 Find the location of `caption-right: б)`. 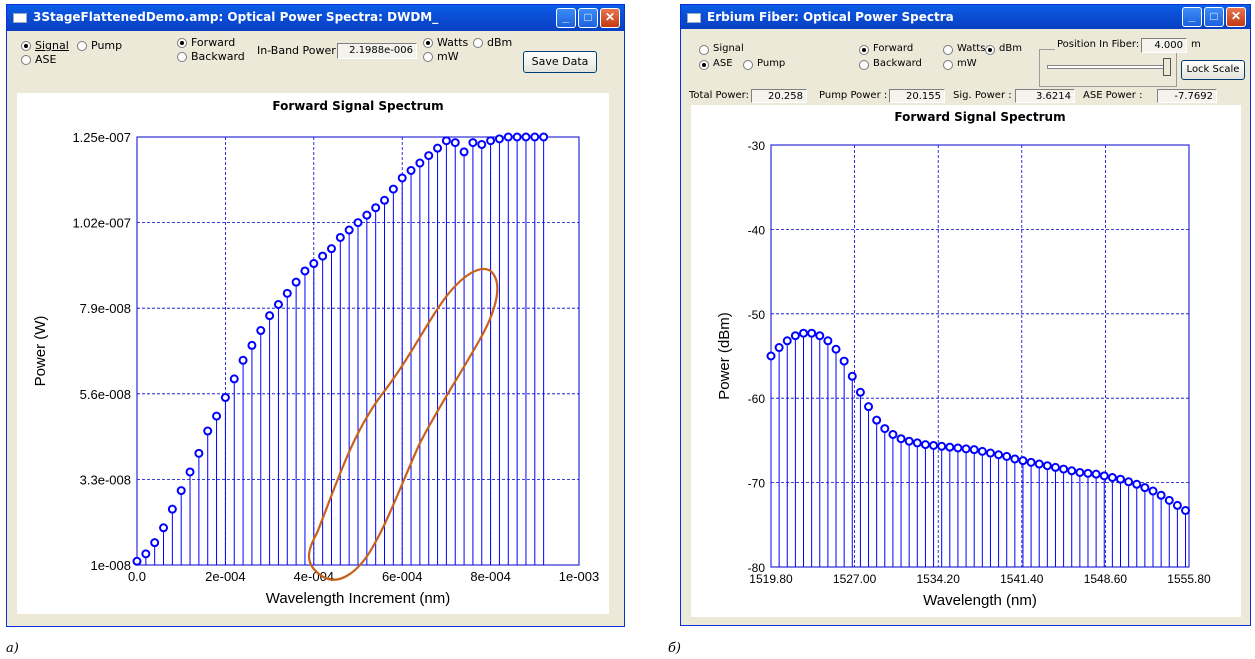

caption-right: б) is located at coordinates (675, 648).